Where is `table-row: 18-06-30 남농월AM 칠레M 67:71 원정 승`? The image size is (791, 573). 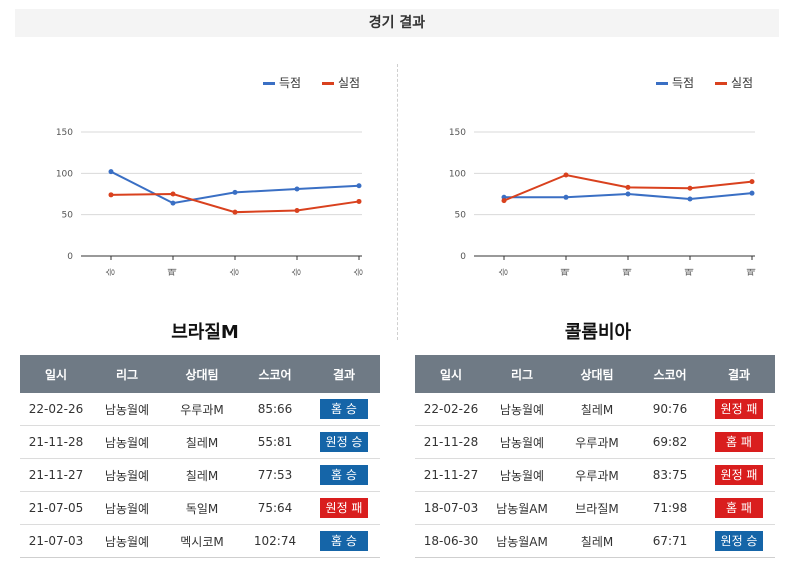
table-row: 18-06-30 남농월AM 칠레M 67:71 원정 승 is located at coordinates (595, 541).